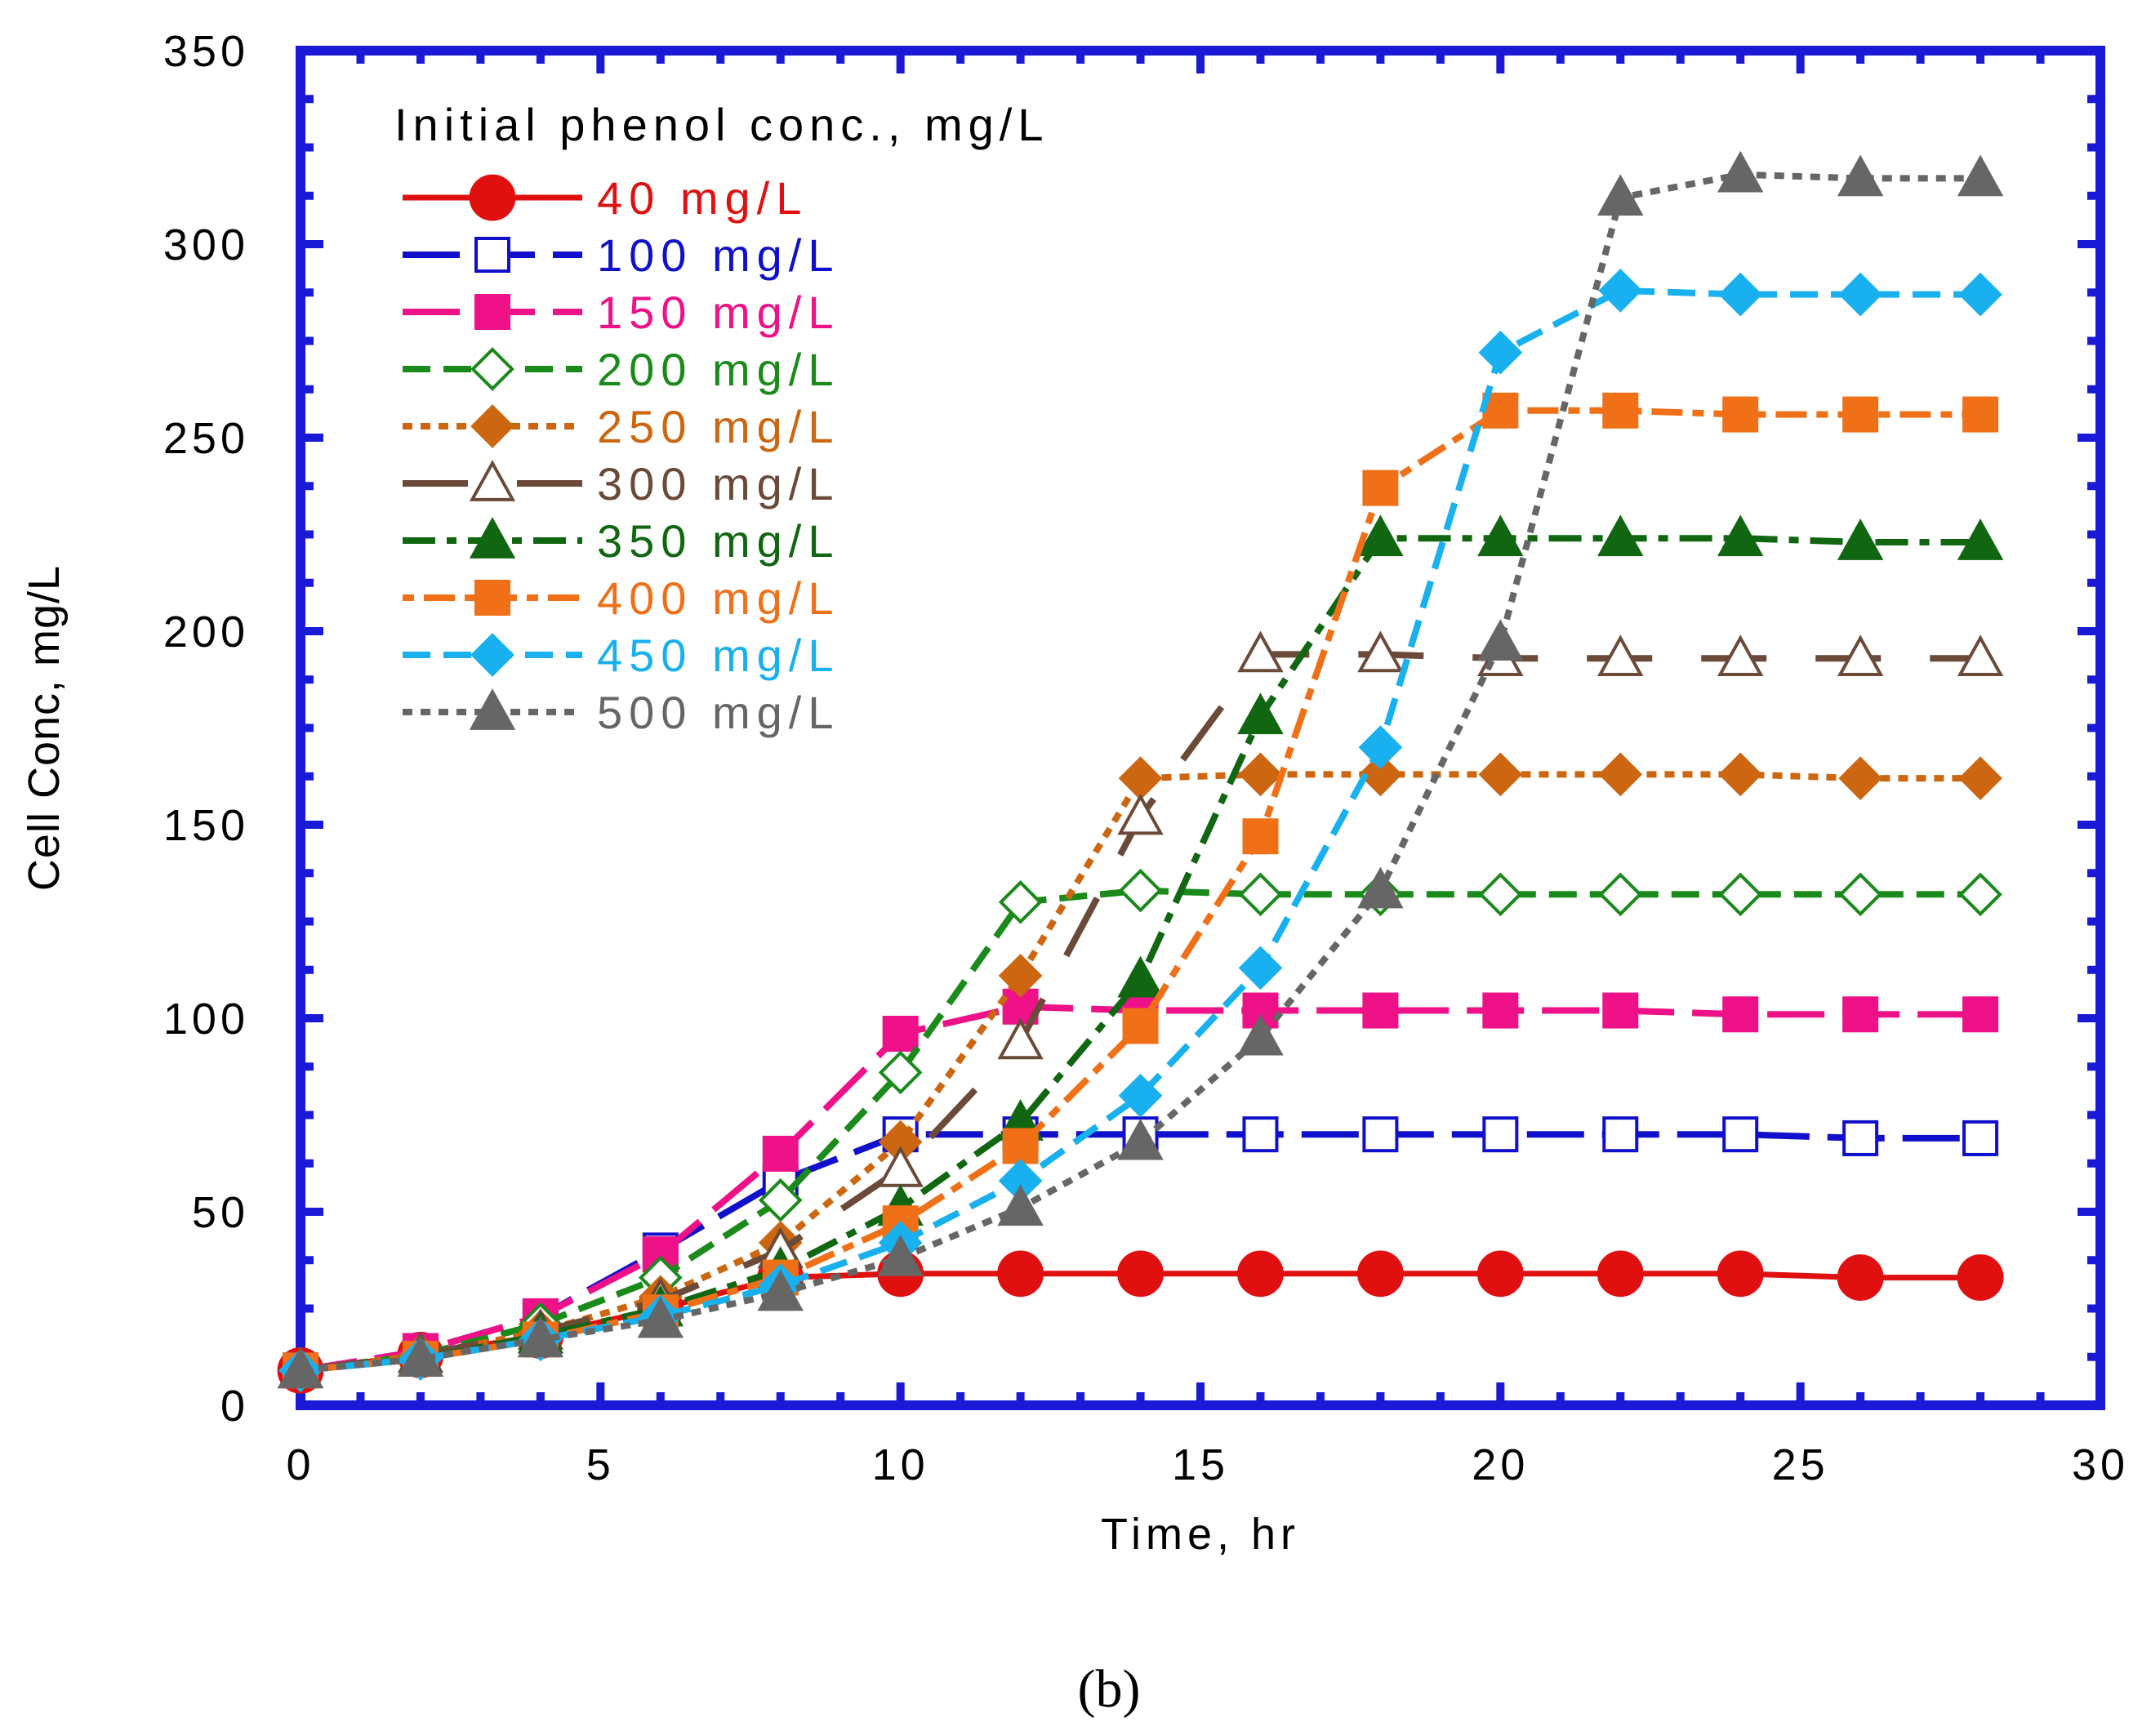 The width and height of the screenshot is (2151, 1736). I want to click on legend-item: 100 mg/L, so click(618, 255).